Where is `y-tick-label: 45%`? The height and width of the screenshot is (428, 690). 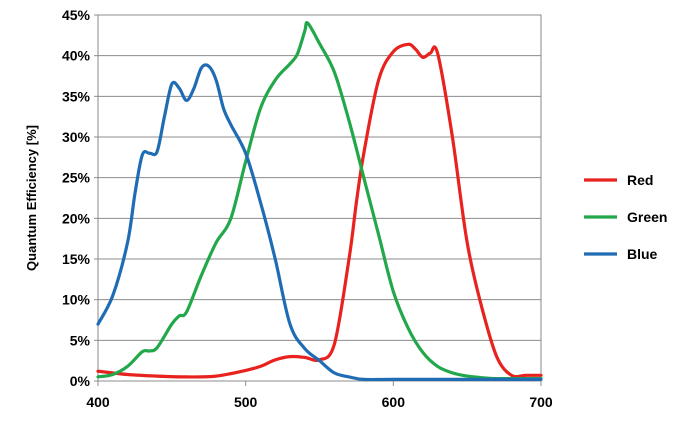 y-tick-label: 45% is located at coordinates (76, 15).